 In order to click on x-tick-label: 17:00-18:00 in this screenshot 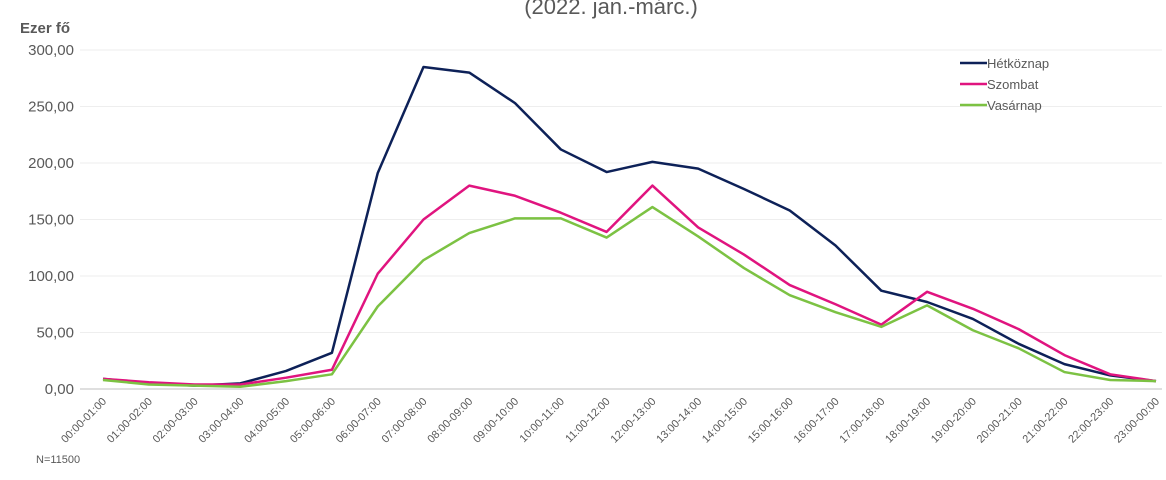, I will do `click(862, 421)`.